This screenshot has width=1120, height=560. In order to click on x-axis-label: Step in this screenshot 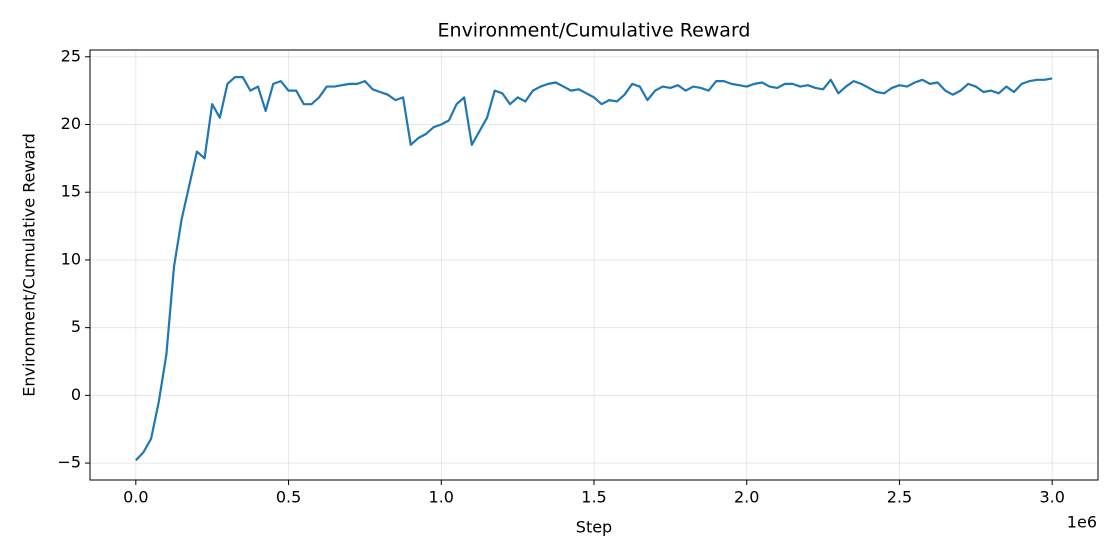, I will do `click(594, 527)`.